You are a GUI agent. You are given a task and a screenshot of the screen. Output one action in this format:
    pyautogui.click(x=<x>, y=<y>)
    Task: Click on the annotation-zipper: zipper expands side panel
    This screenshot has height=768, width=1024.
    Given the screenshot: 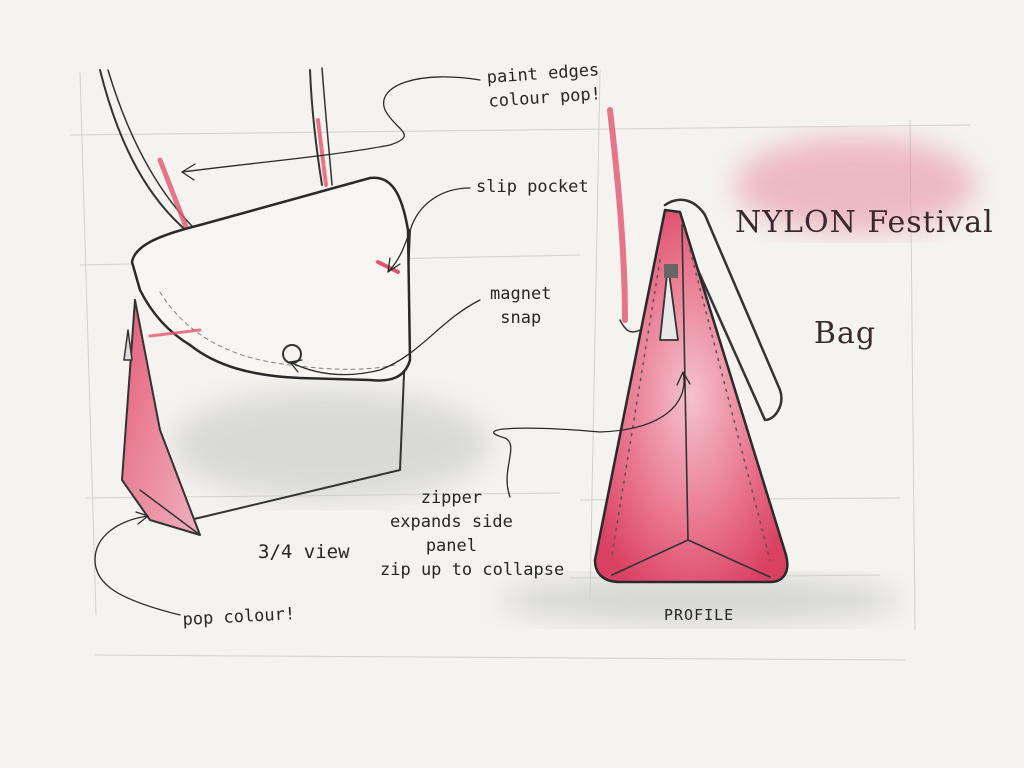 What is the action you would take?
    pyautogui.click(x=451, y=522)
    